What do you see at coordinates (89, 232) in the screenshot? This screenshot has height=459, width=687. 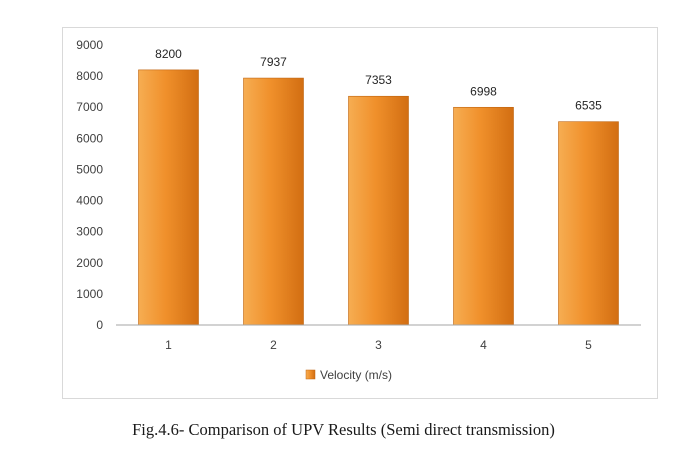 I see `y-tick-label: 3000` at bounding box center [89, 232].